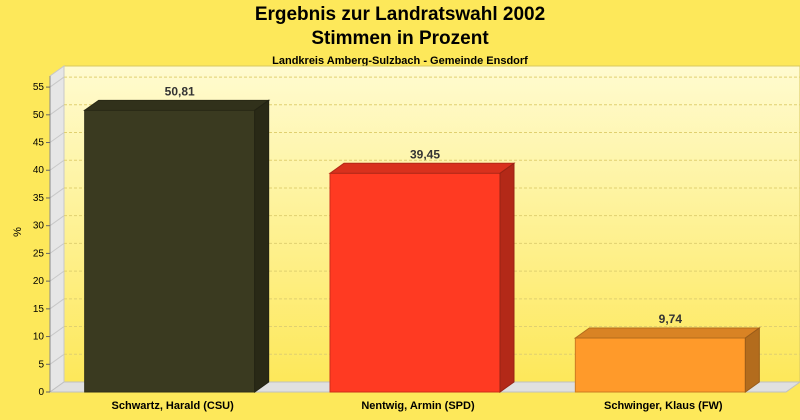  I want to click on data-label: 9,74, so click(671, 319).